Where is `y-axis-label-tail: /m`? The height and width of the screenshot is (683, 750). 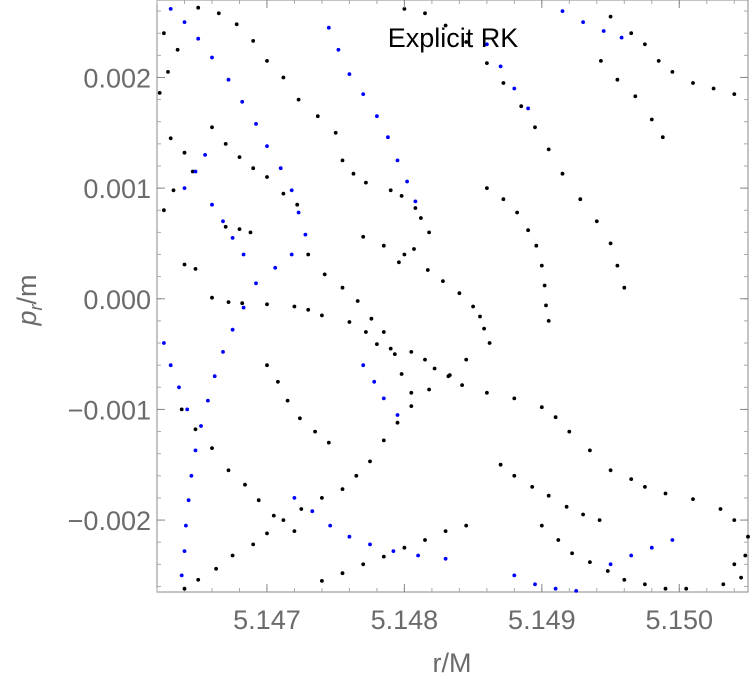
y-axis-label-tail: /m is located at coordinates (27, 289).